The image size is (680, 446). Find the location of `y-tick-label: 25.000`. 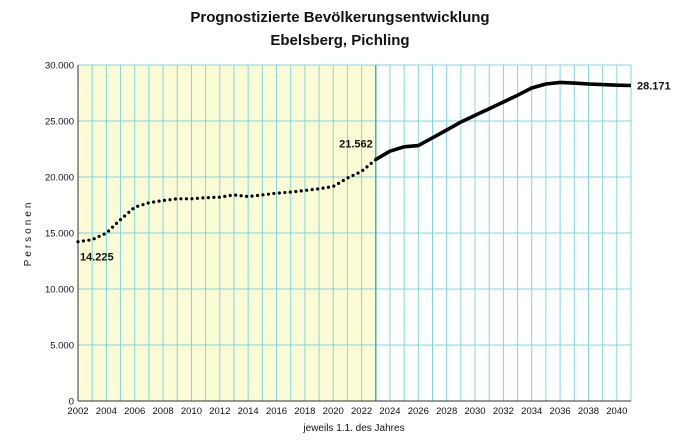

y-tick-label: 25.000 is located at coordinates (59, 122).